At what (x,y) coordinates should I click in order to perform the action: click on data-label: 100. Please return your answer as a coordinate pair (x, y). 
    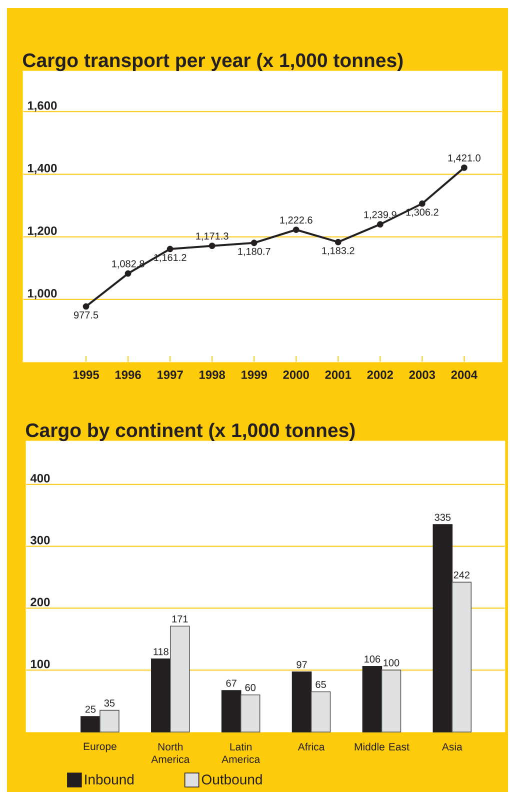
    Looking at the image, I should click on (392, 662).